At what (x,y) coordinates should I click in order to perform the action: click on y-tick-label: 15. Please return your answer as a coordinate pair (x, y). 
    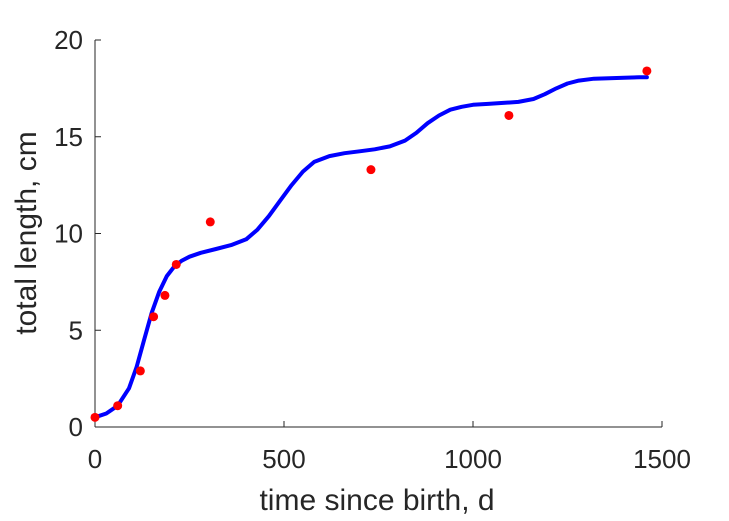
    Looking at the image, I should click on (68, 137).